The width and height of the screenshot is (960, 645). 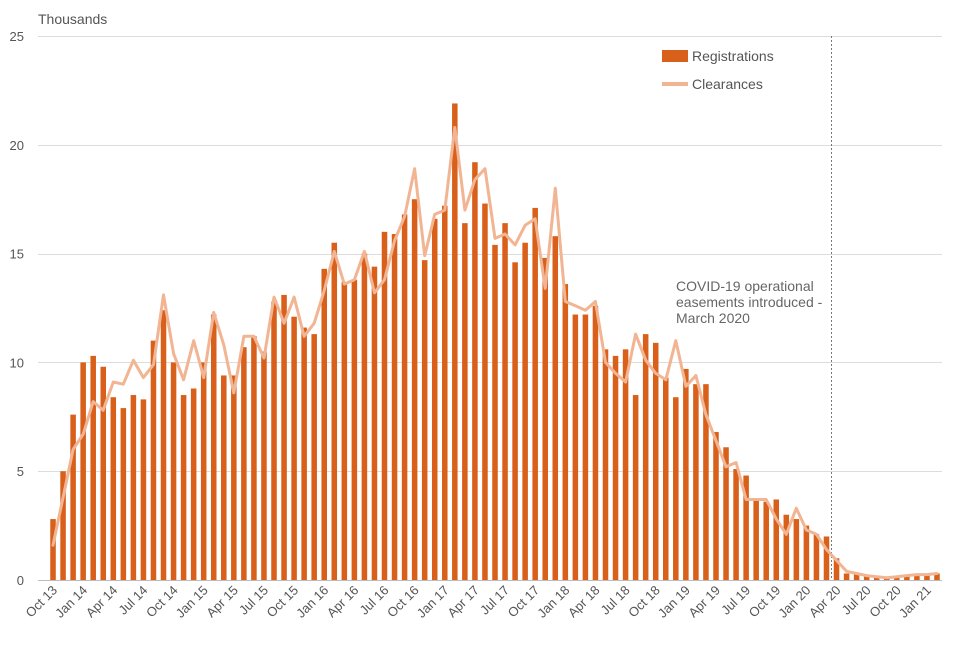 What do you see at coordinates (17, 36) in the screenshot?
I see `y-tick-label: 25` at bounding box center [17, 36].